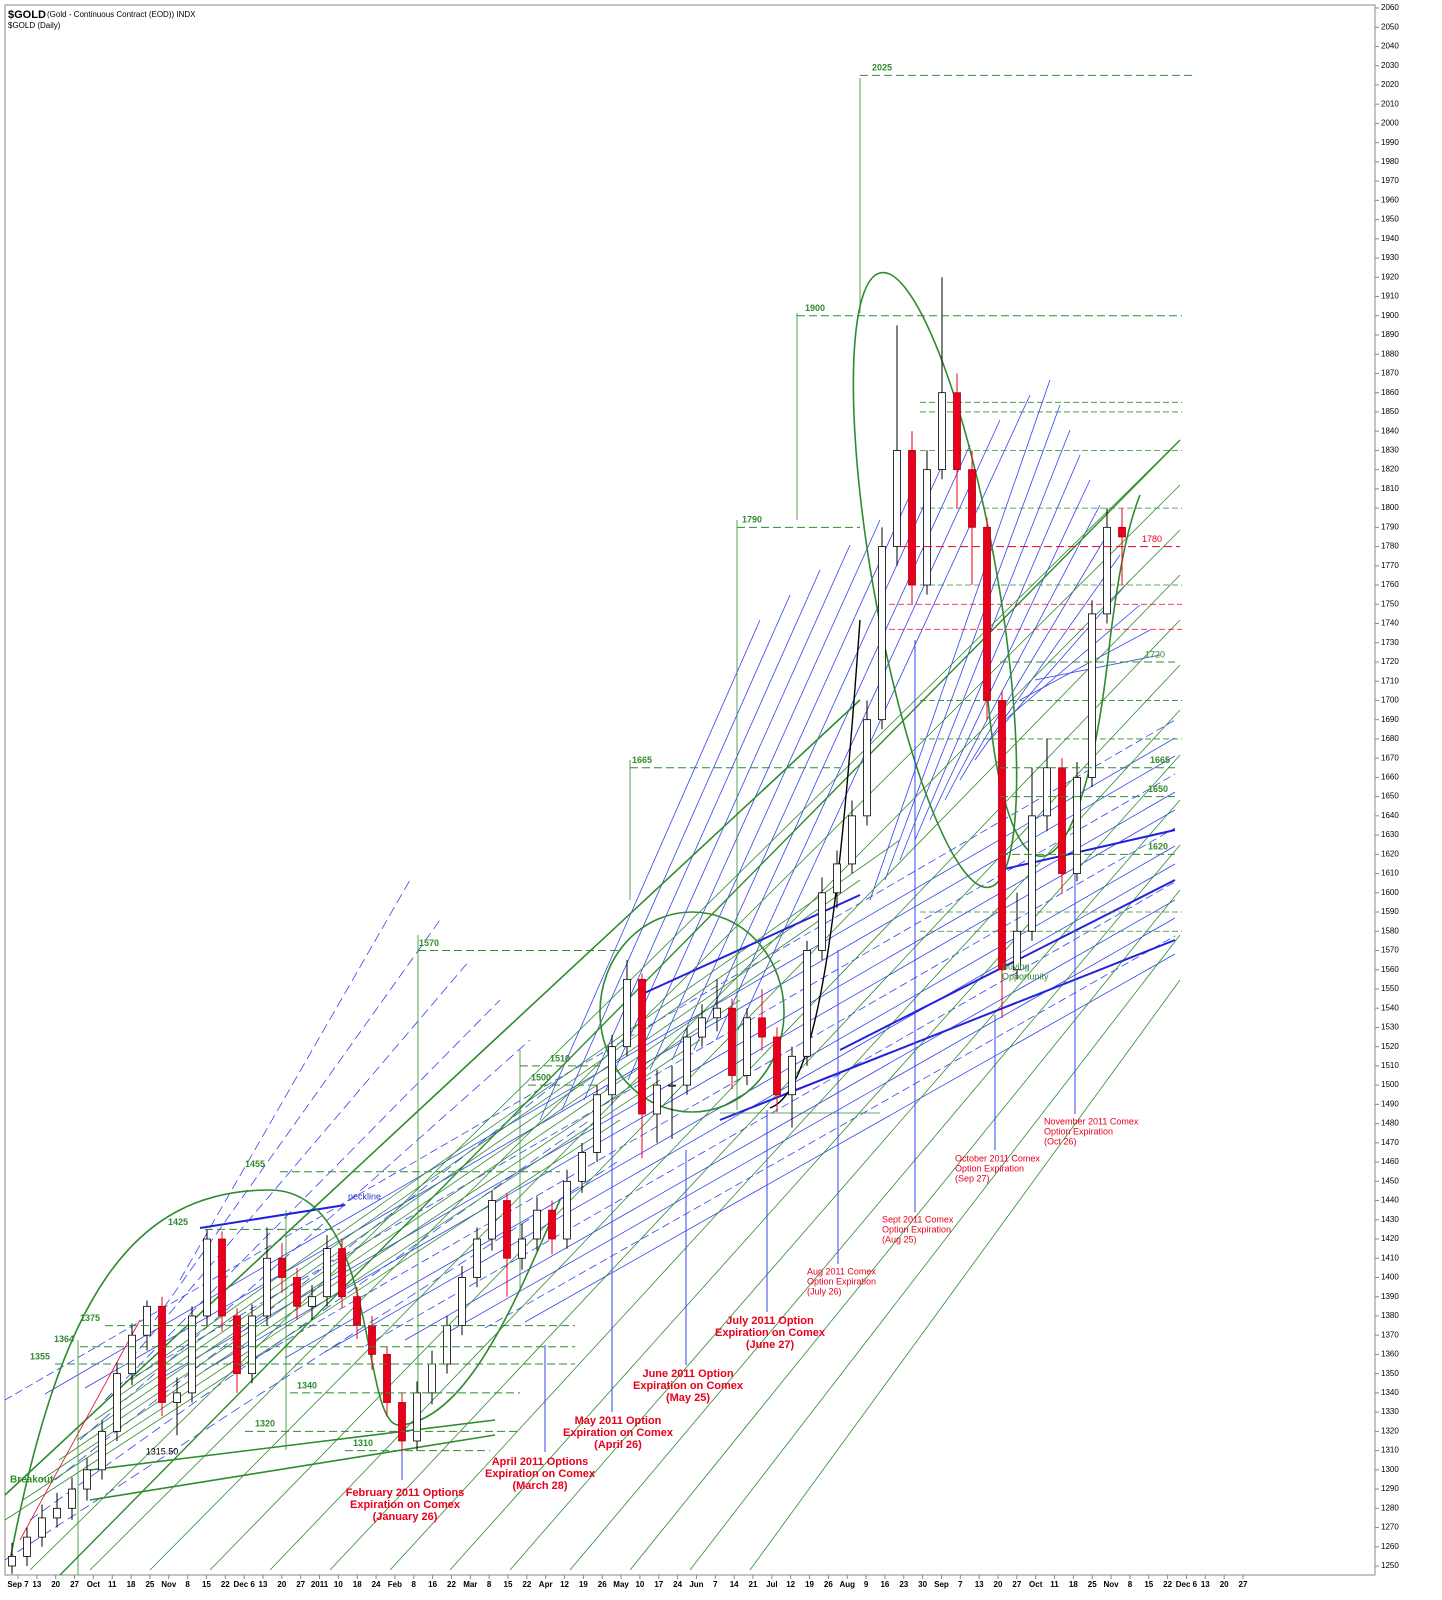 This screenshot has width=1442, height=1600. What do you see at coordinates (1016, 1584) in the screenshot?
I see `x-tick-label: 27` at bounding box center [1016, 1584].